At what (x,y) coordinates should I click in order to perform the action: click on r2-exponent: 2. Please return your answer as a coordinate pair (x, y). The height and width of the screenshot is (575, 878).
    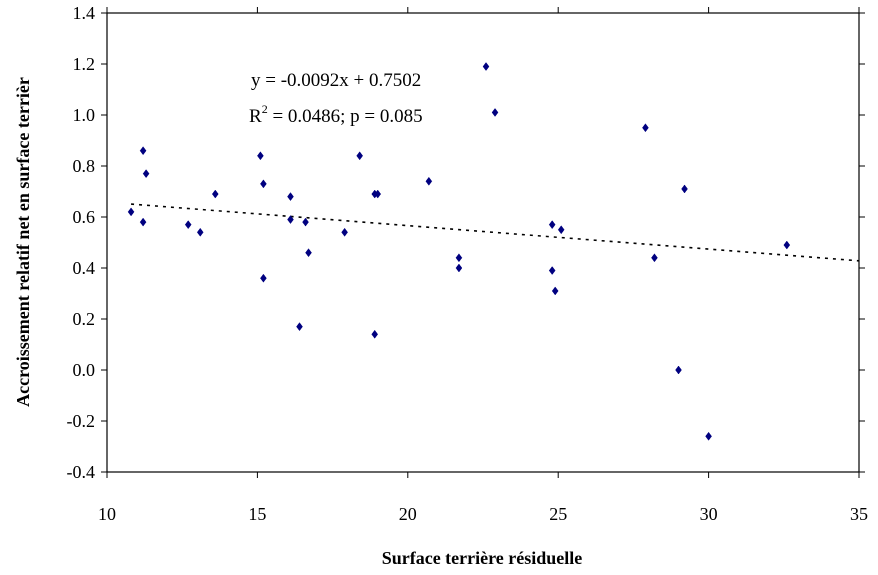
    Looking at the image, I should click on (265, 109).